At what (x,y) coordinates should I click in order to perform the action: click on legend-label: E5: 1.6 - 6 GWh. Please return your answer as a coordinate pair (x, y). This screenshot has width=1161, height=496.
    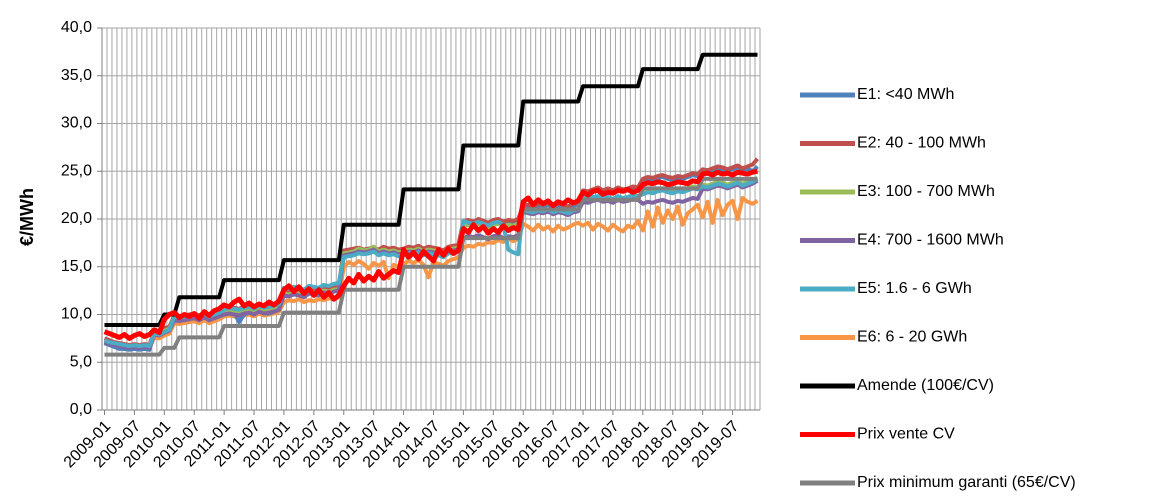
    Looking at the image, I should click on (914, 288).